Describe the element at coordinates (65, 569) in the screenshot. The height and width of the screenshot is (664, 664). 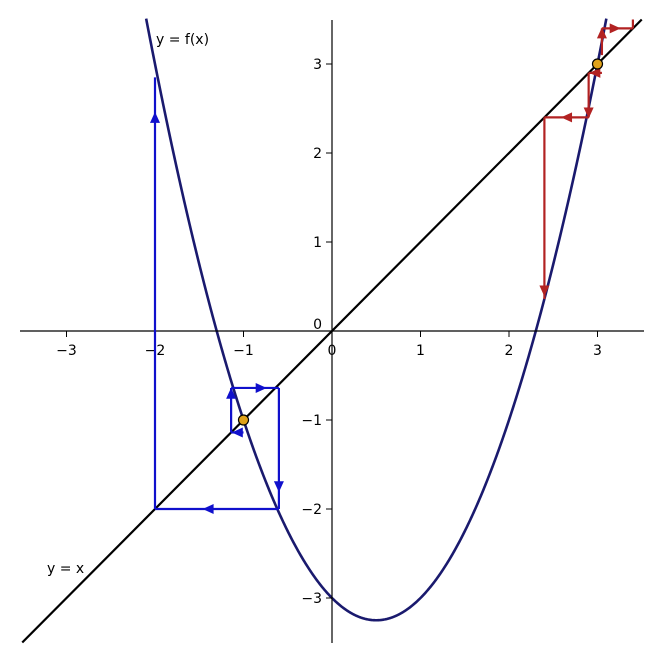
I see `curve-label-yx: y = x` at that location.